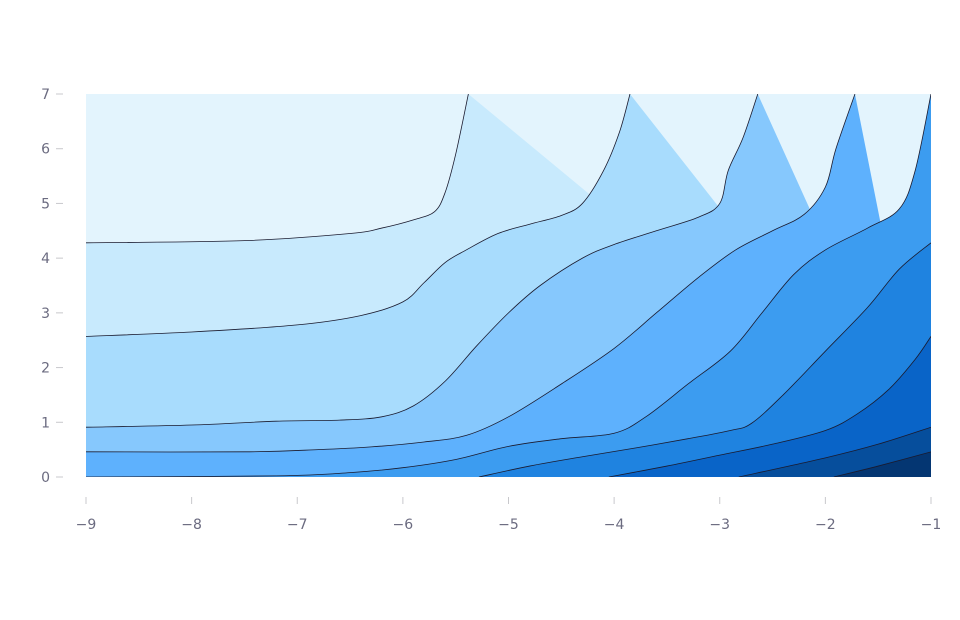 The width and height of the screenshot is (960, 620). I want to click on y-tick-label: 6, so click(45, 150).